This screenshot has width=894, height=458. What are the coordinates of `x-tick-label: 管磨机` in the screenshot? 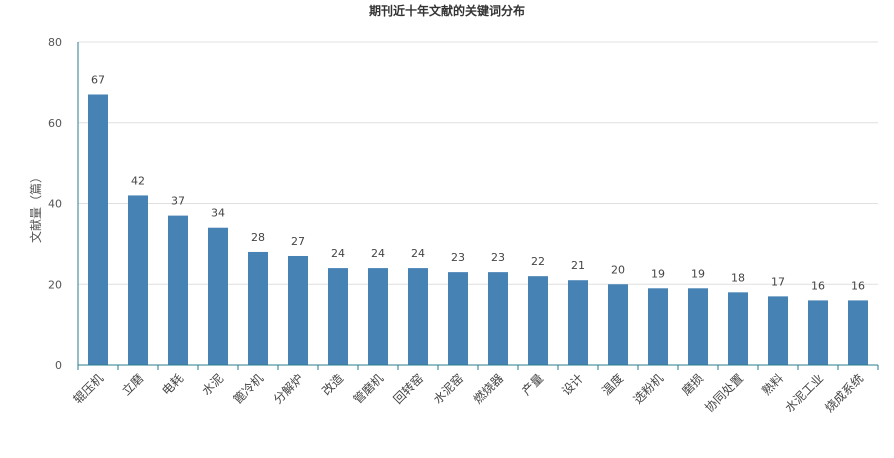 It's located at (368, 389).